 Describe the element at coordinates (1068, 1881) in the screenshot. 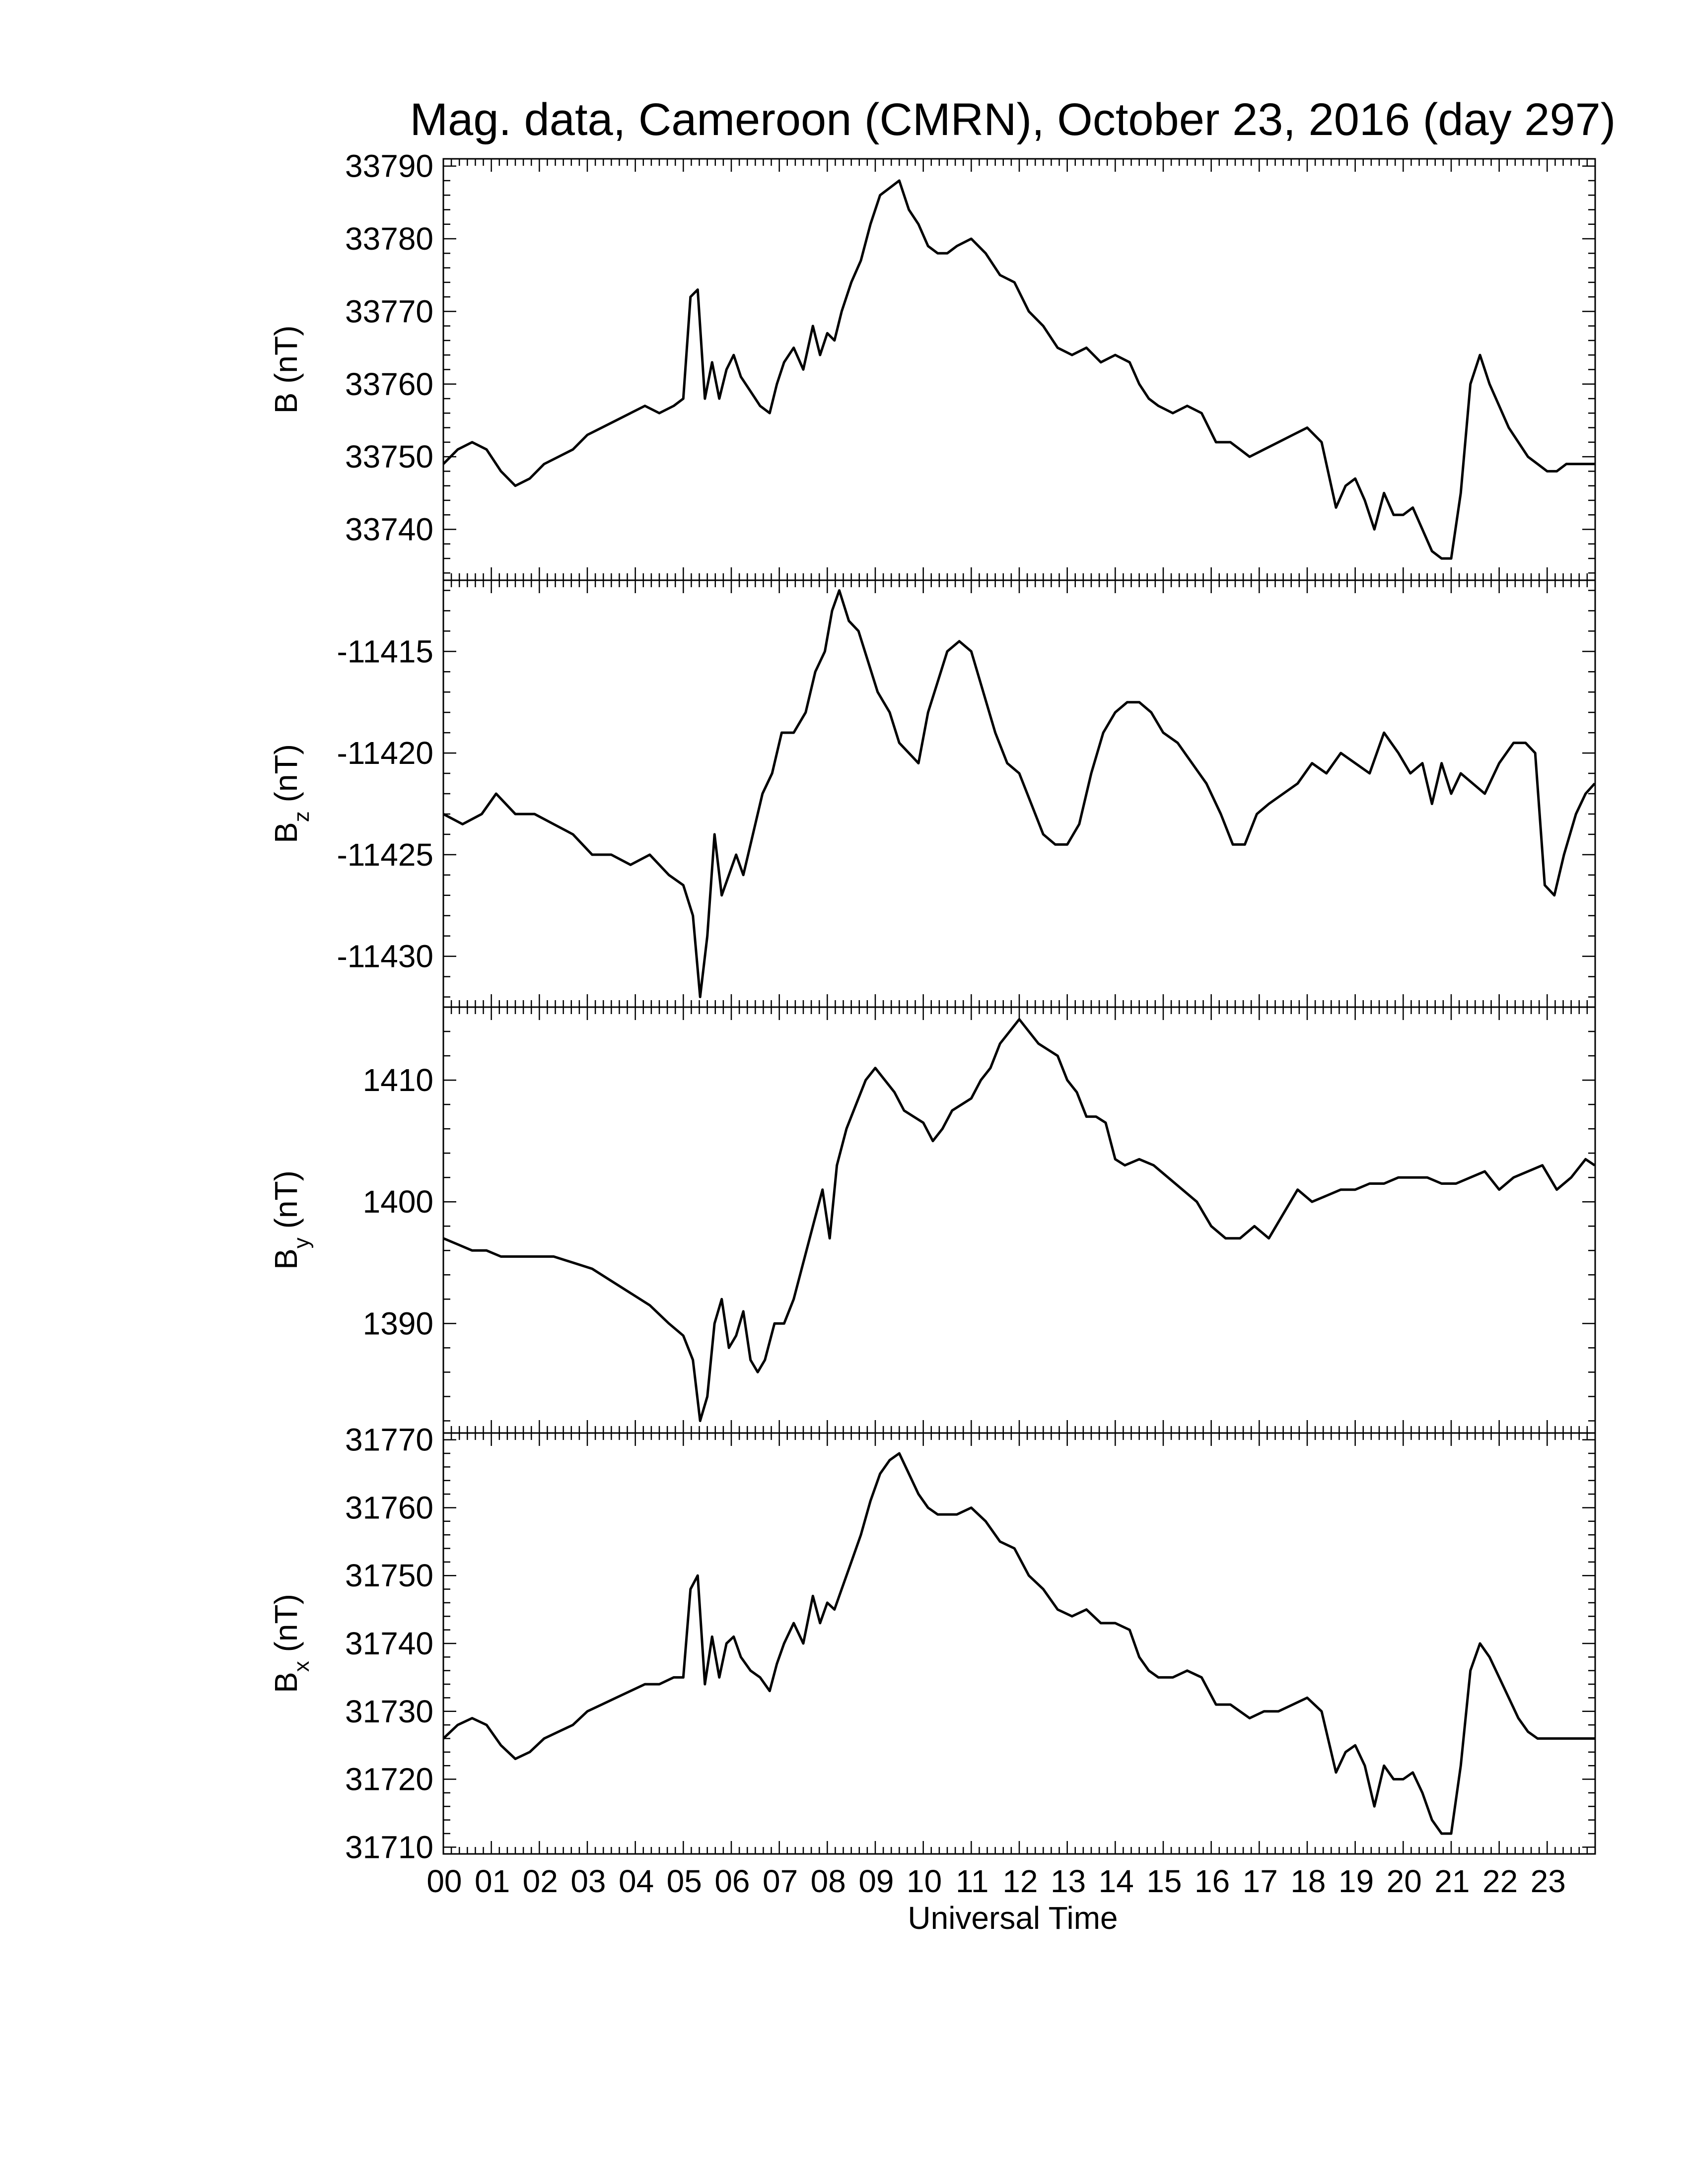

I see `x-tick-label: 13` at that location.